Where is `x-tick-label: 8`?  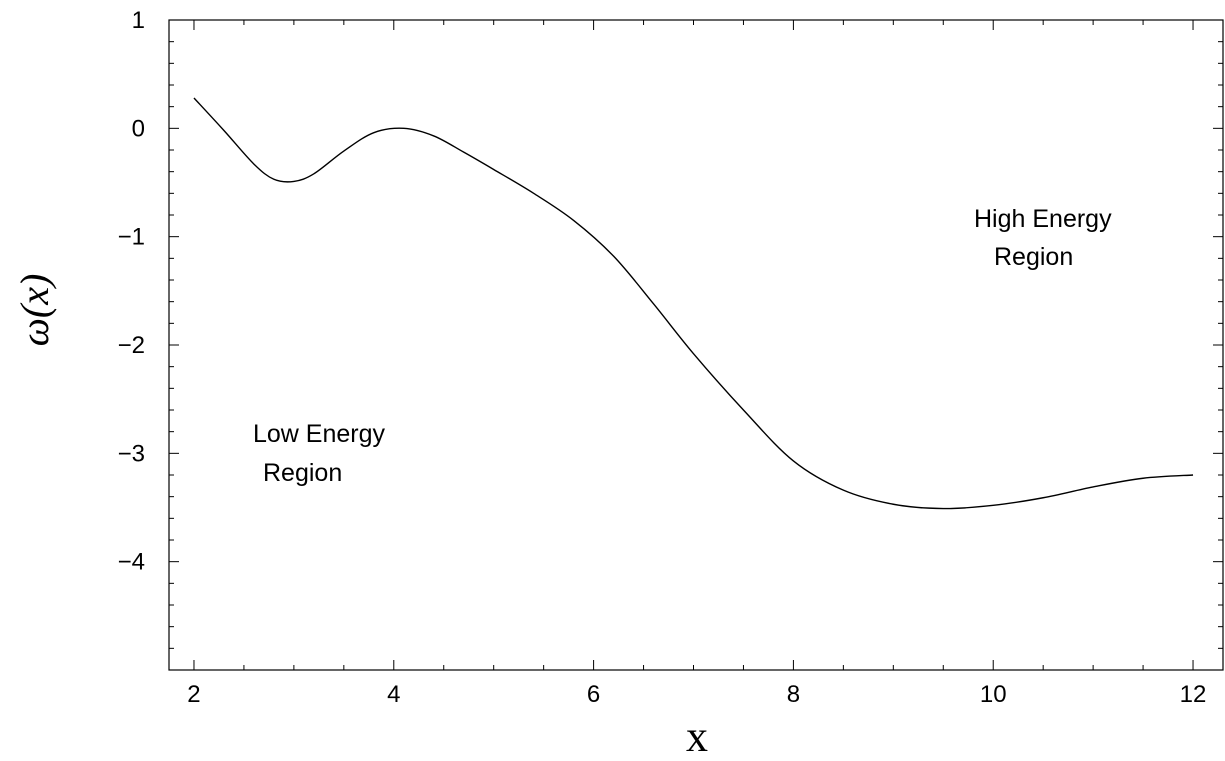
x-tick-label: 8 is located at coordinates (793, 694).